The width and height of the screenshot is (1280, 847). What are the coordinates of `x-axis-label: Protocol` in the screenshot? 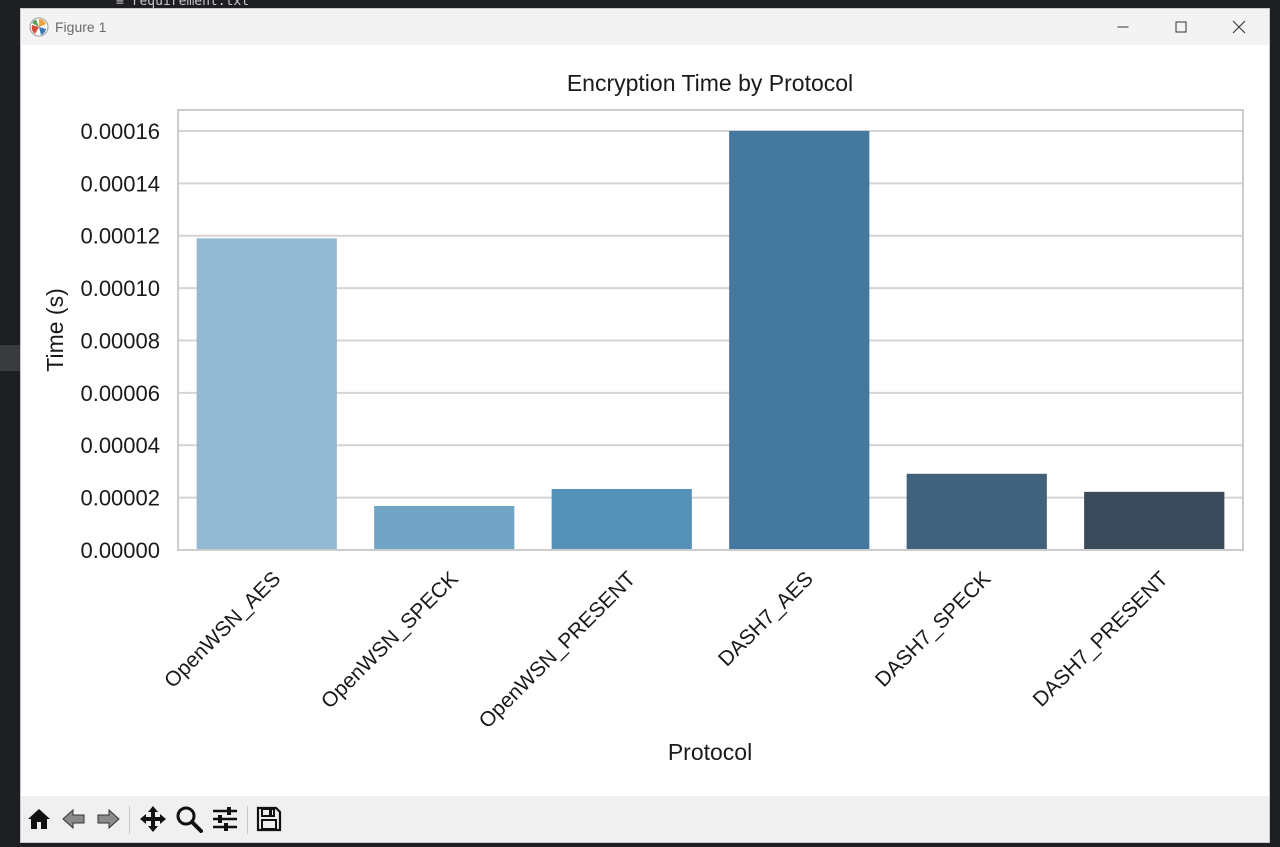 It's located at (710, 752).